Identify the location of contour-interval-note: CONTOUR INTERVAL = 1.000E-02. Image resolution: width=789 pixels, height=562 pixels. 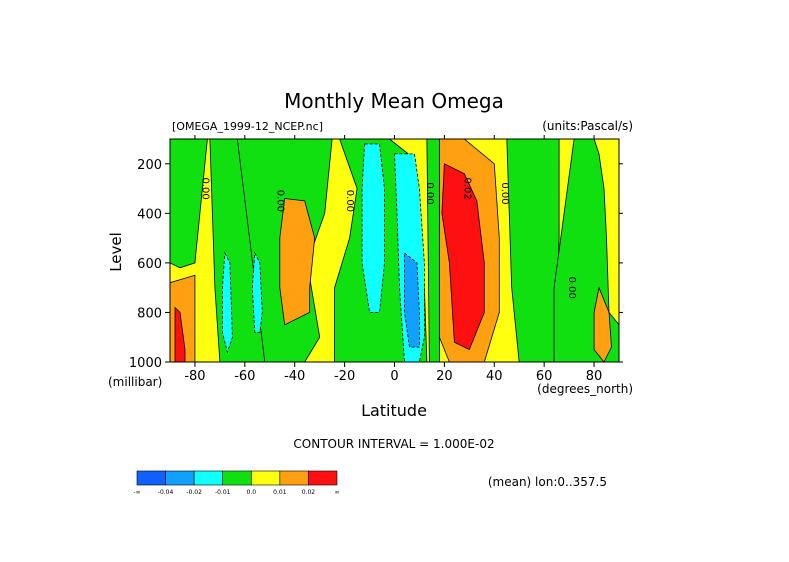
(393, 444).